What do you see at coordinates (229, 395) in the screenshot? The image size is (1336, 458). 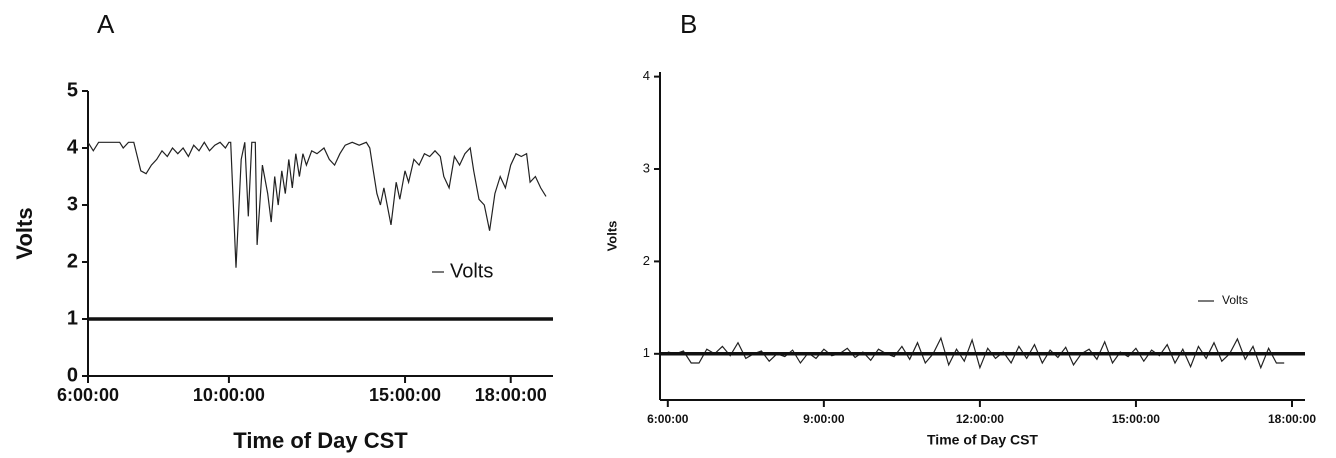 I see `x-tick-label: 10:00:00` at bounding box center [229, 395].